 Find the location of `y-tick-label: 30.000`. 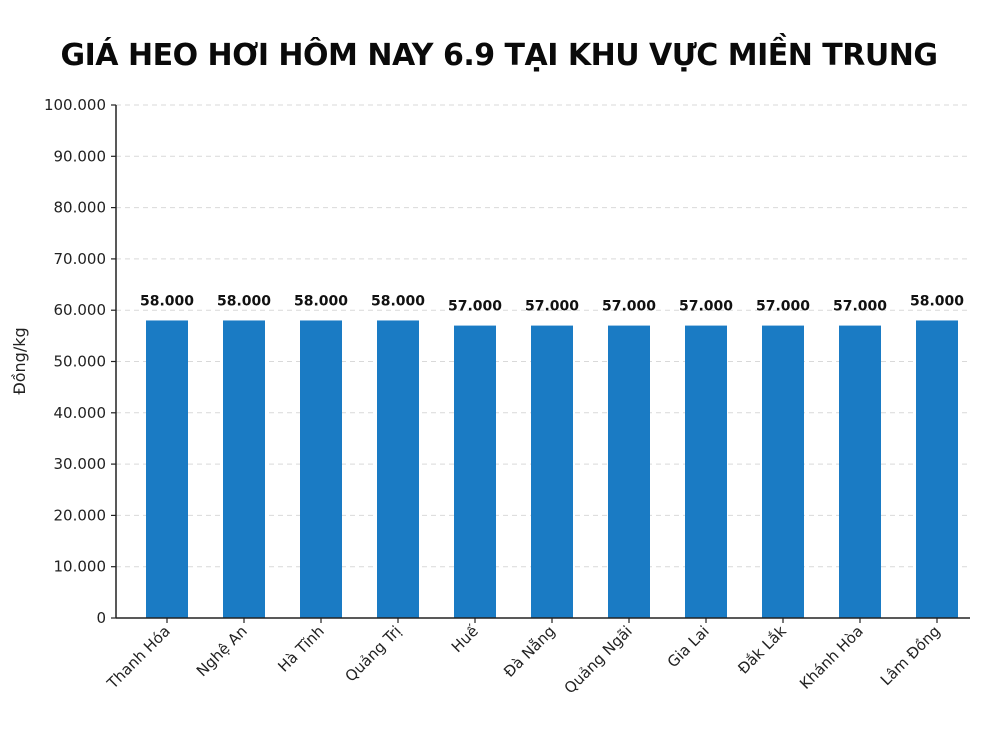

y-tick-label: 30.000 is located at coordinates (80, 464).